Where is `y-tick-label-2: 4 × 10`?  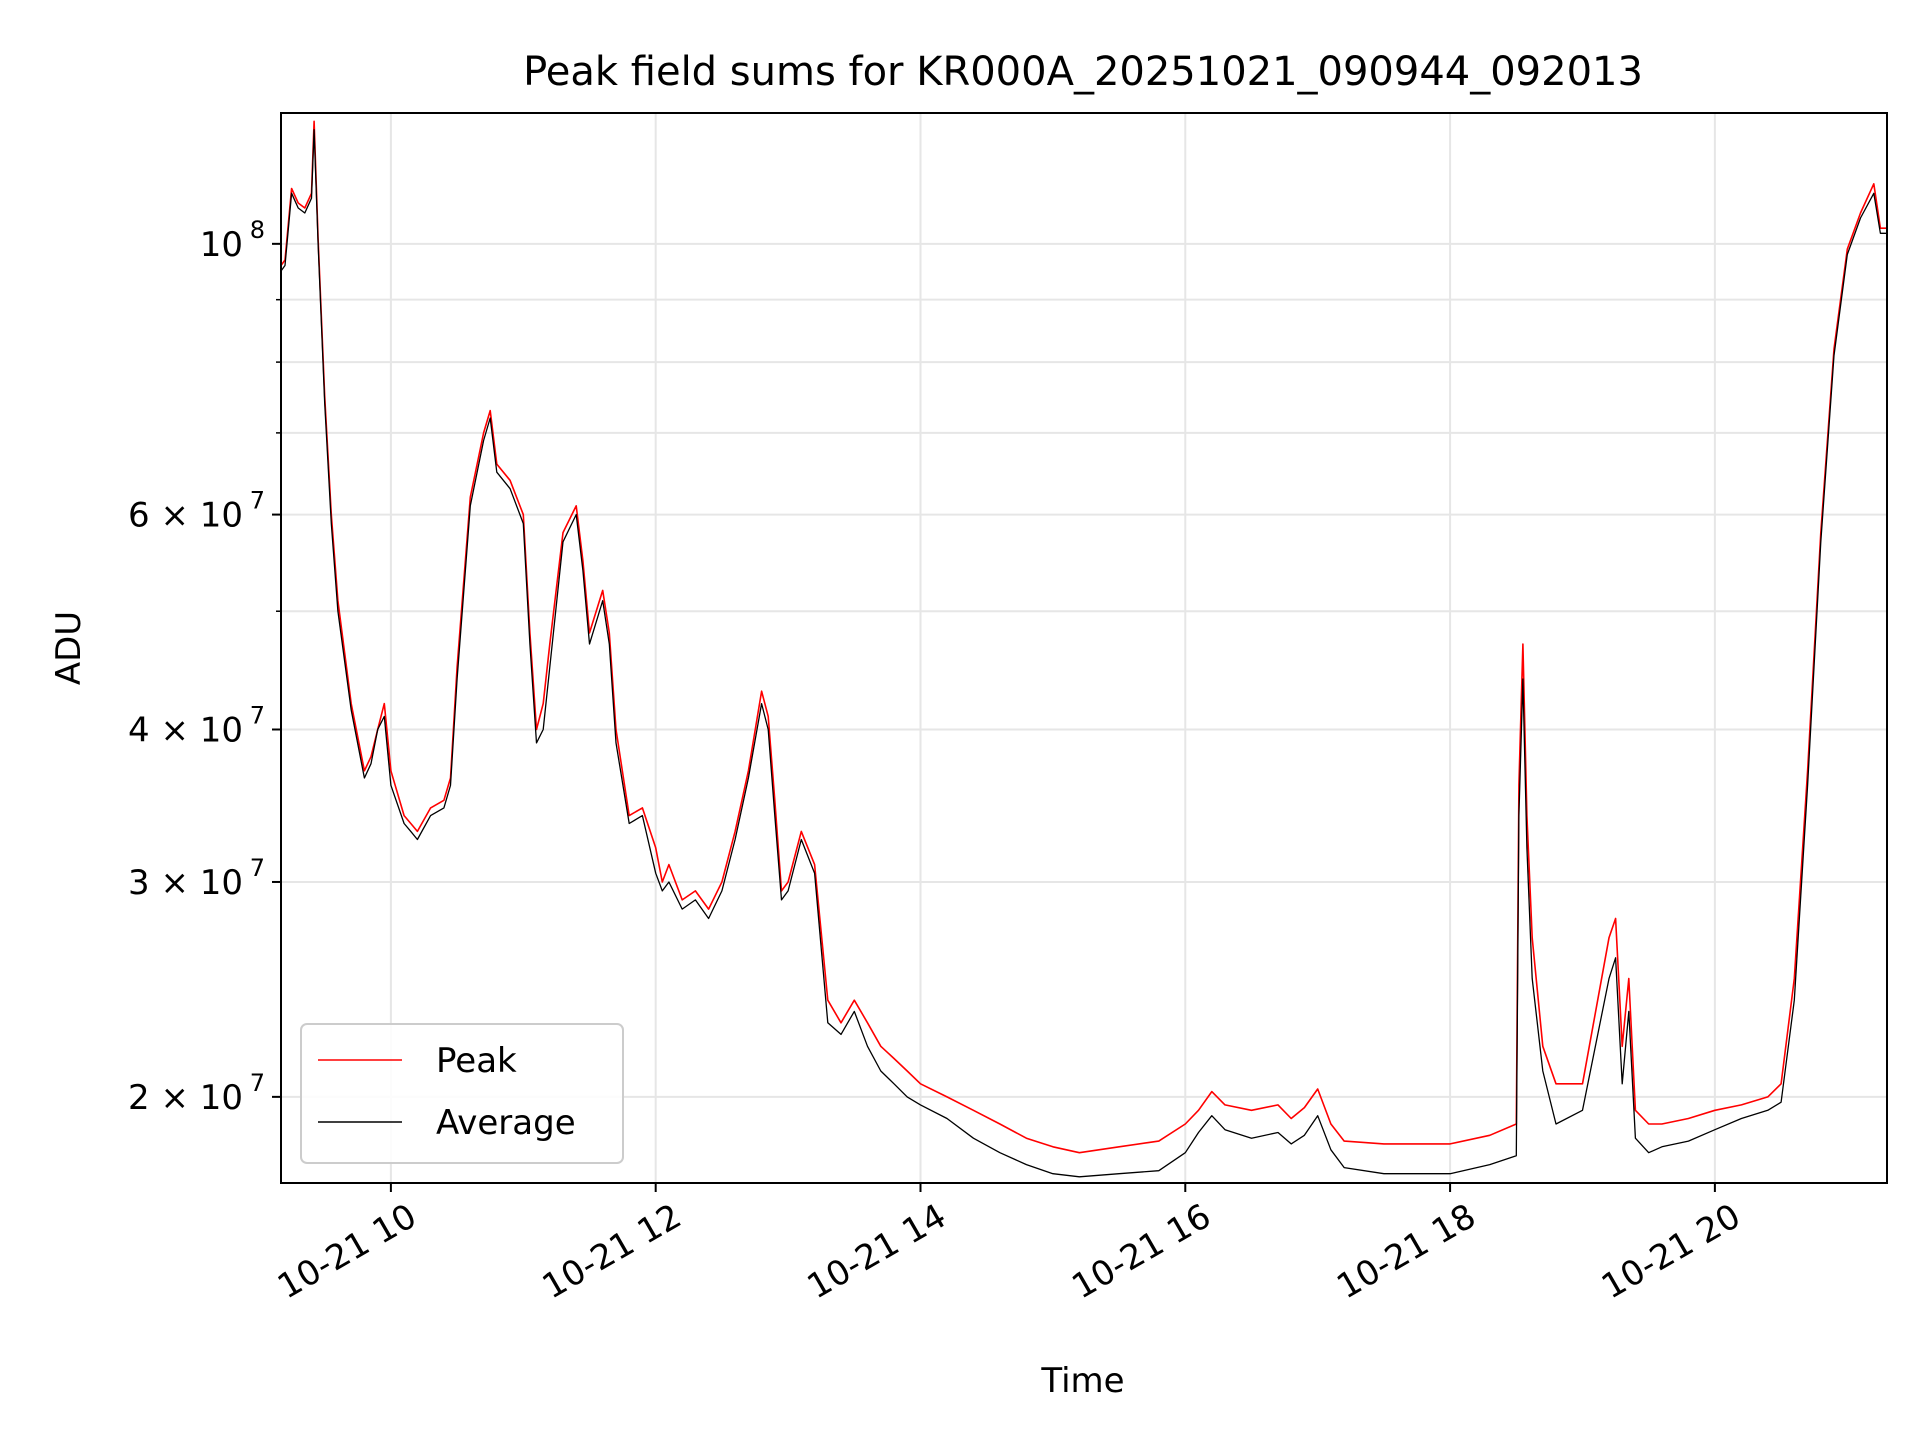 y-tick-label-2: 4 × 10 is located at coordinates (185, 730).